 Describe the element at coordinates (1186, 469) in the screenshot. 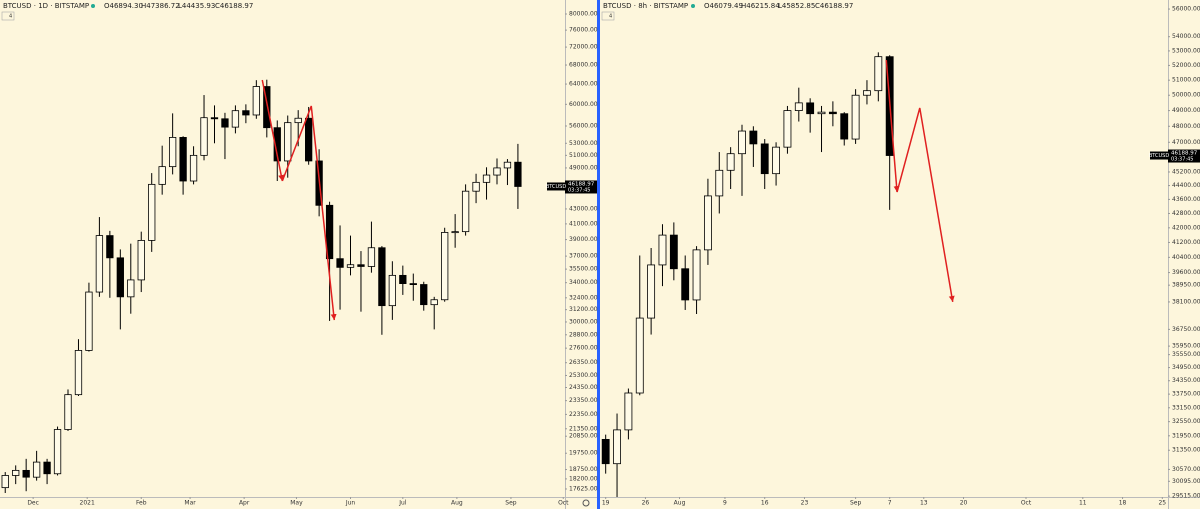

I see `y-tick-label: 30570.00` at that location.